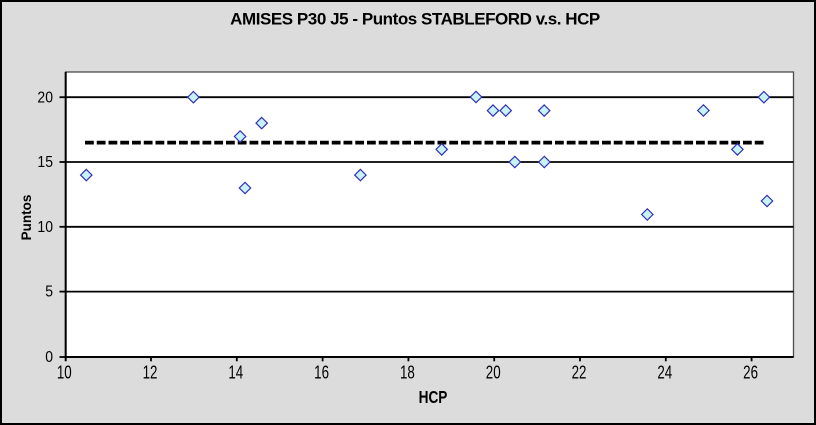 The height and width of the screenshot is (425, 816). I want to click on svg-text: HCP, so click(433, 397).